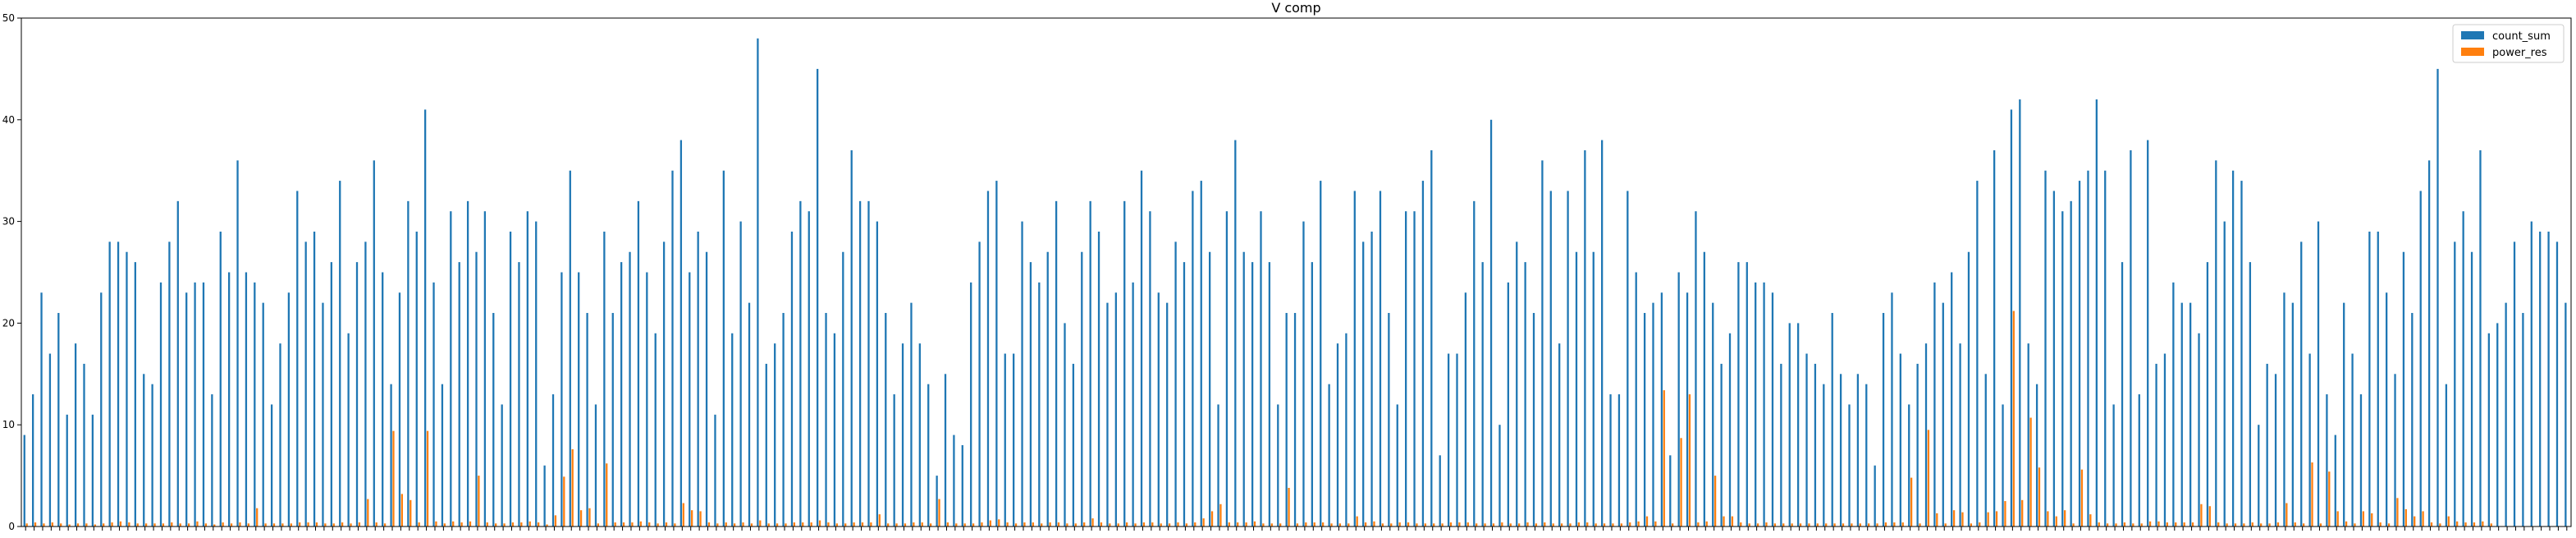 The width and height of the screenshot is (2576, 538). Describe the element at coordinates (11, 526) in the screenshot. I see `y-tick-label-0: 0` at that location.